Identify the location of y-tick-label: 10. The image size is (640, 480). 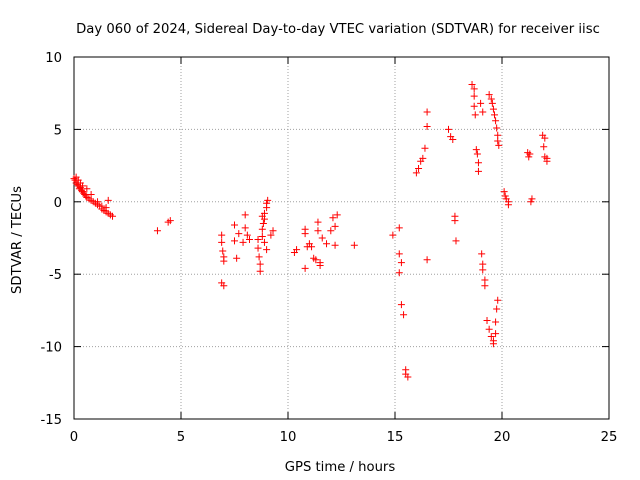
(53, 58).